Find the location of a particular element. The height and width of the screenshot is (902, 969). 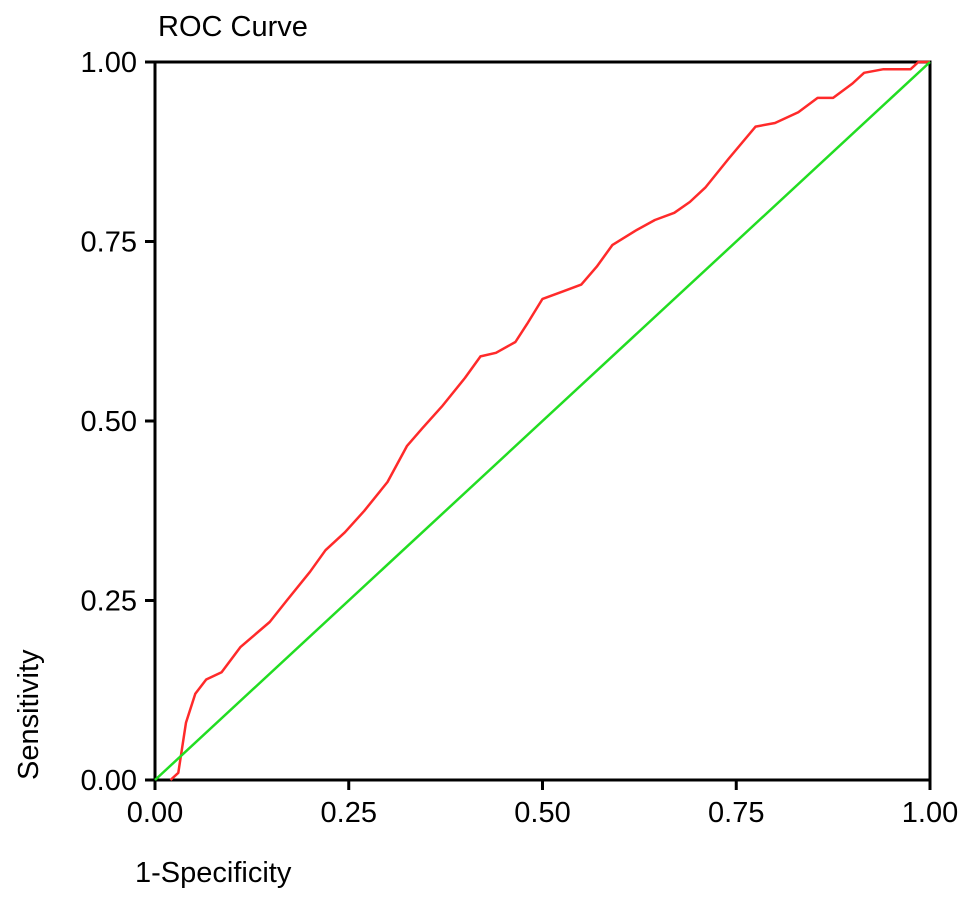

x-tick-label: 0.25 is located at coordinates (349, 813).